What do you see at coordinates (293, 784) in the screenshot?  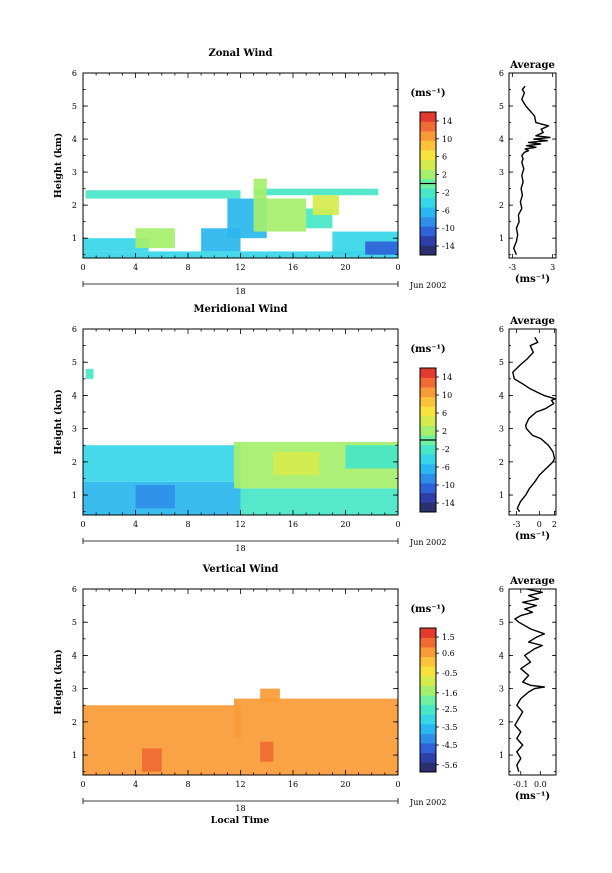 I see `x-tick-label: 16` at bounding box center [293, 784].